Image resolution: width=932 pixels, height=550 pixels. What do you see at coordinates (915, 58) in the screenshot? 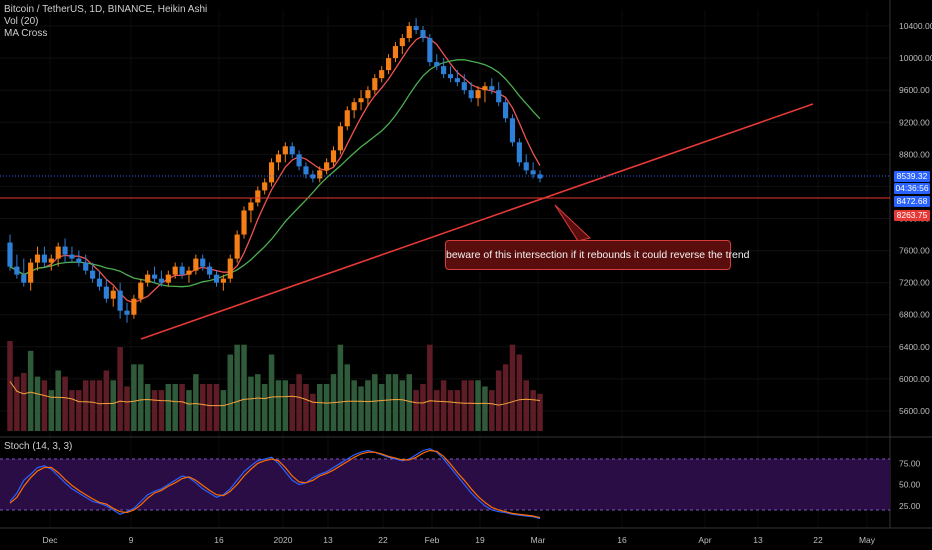
I see `y-tick-label: 10000.00` at bounding box center [915, 58].